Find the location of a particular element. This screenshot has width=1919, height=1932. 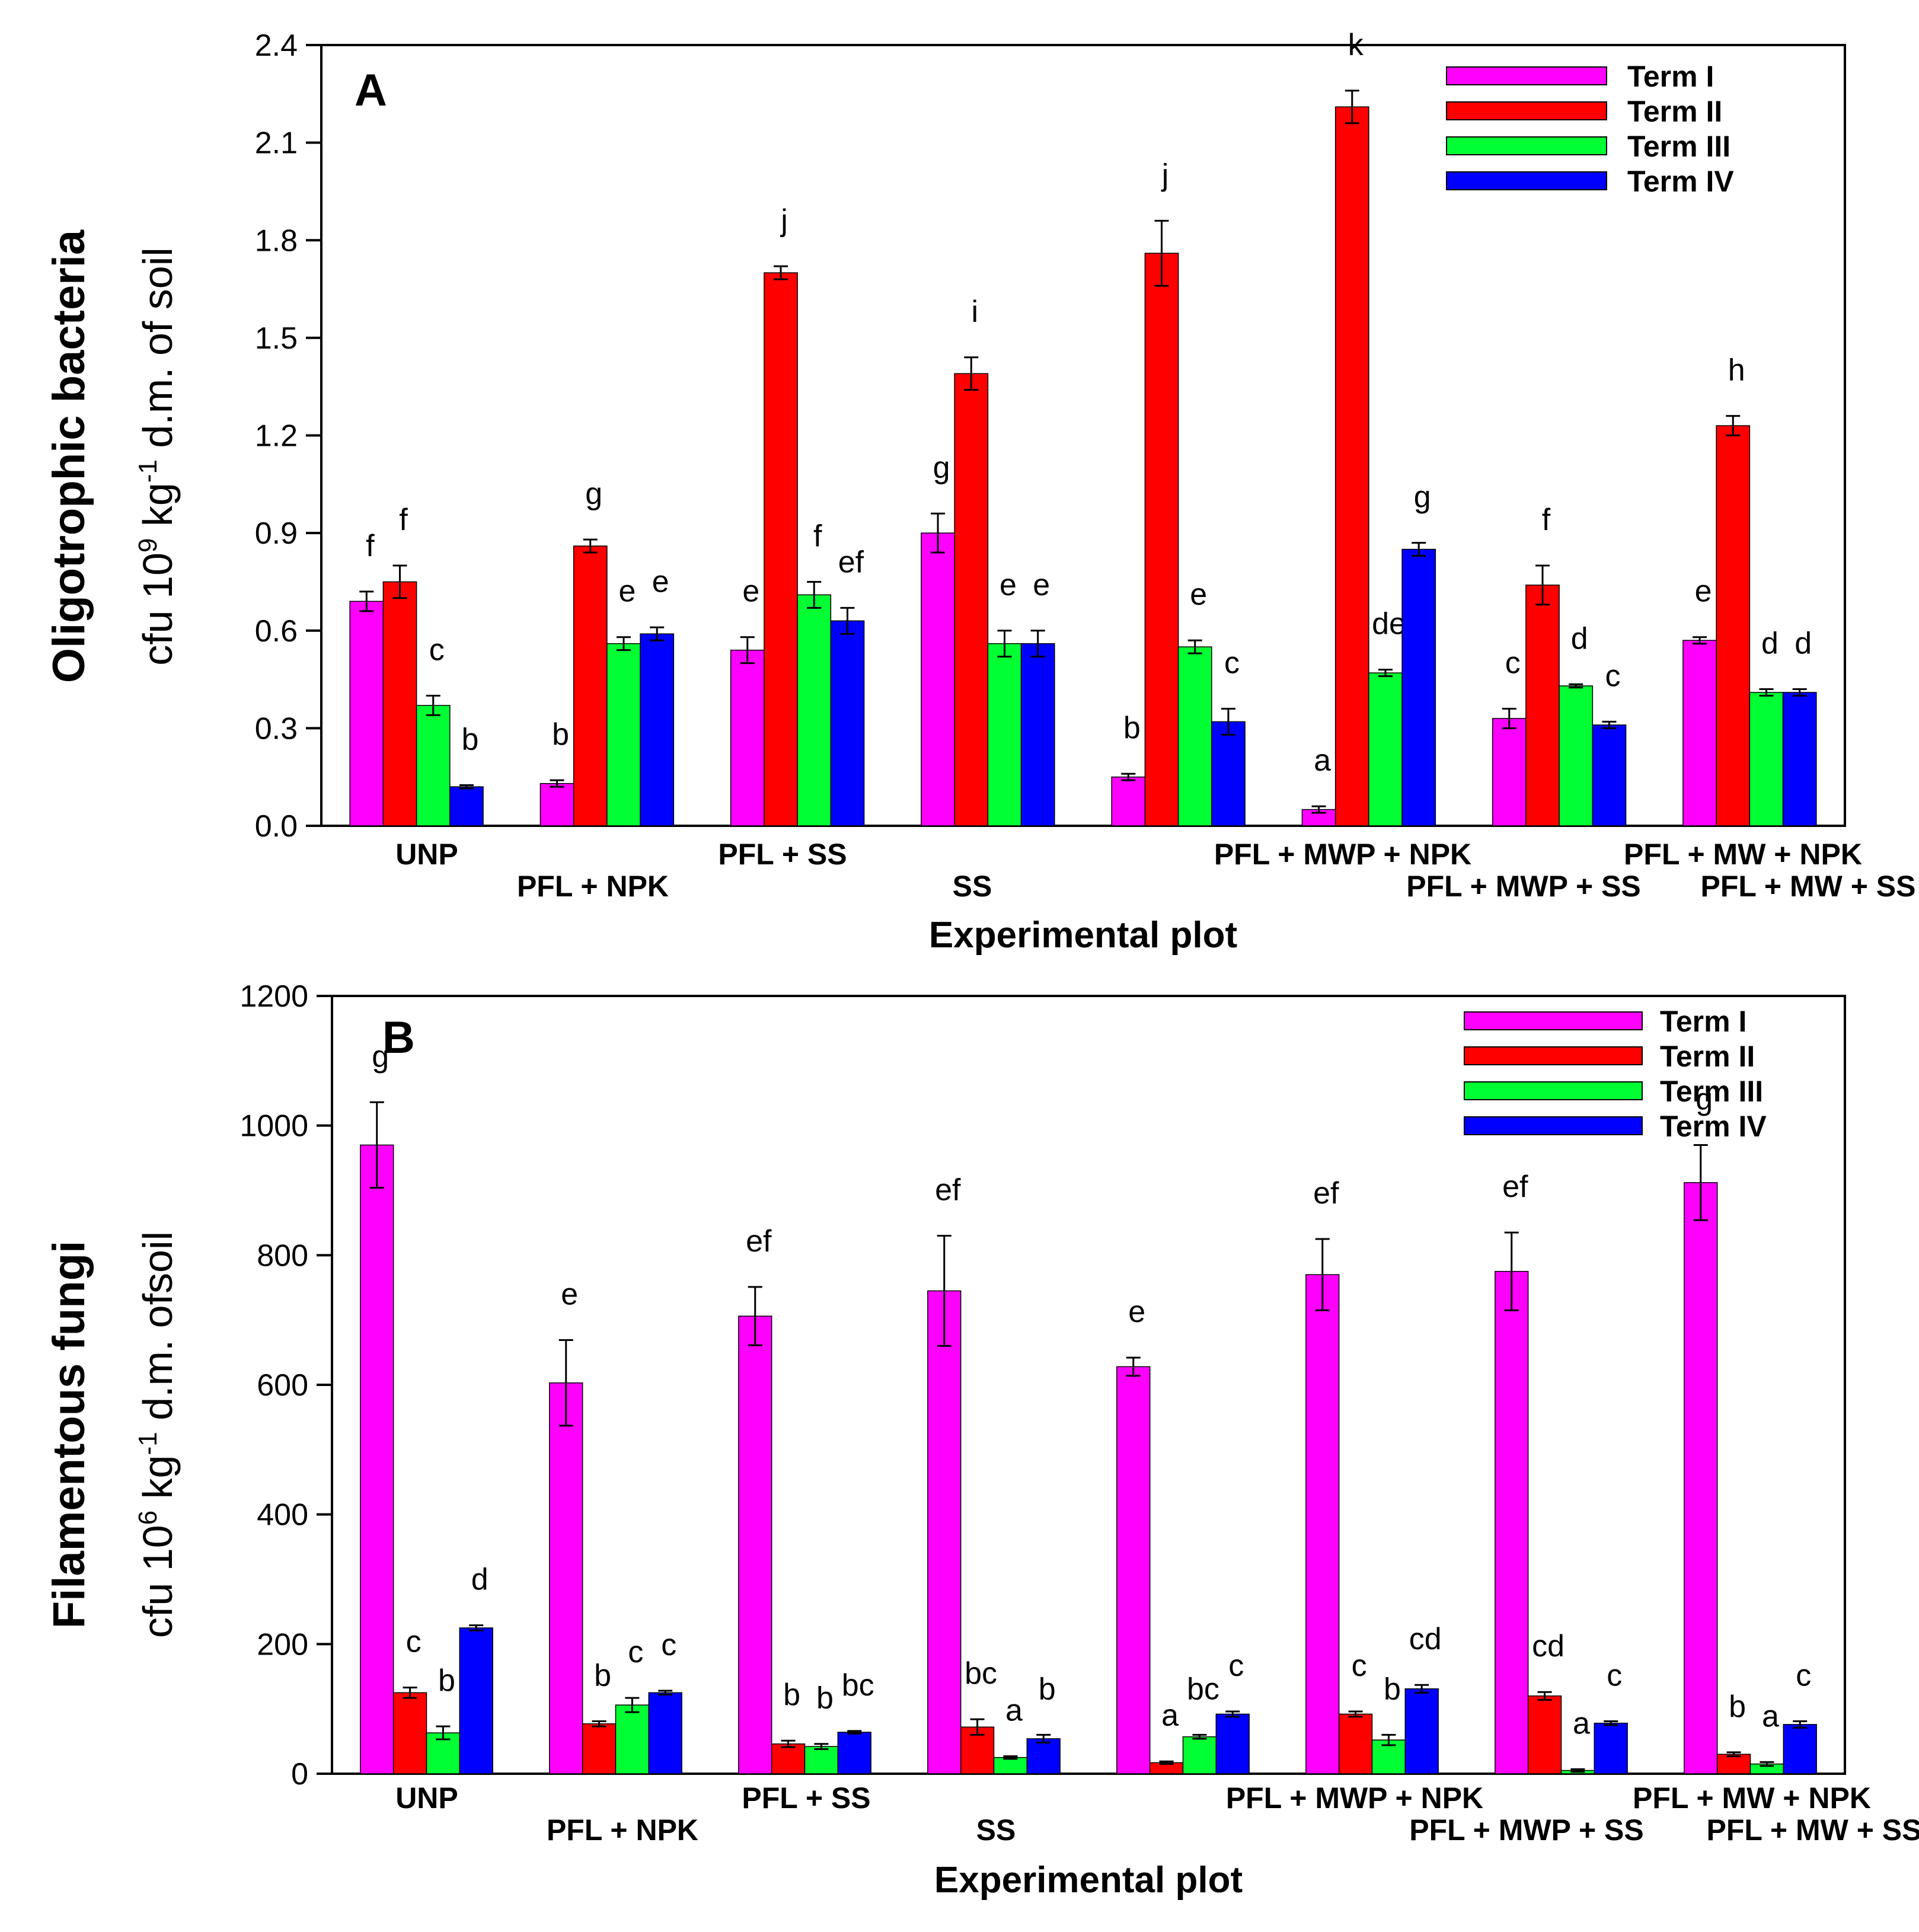

significance-letter: i is located at coordinates (974, 312).